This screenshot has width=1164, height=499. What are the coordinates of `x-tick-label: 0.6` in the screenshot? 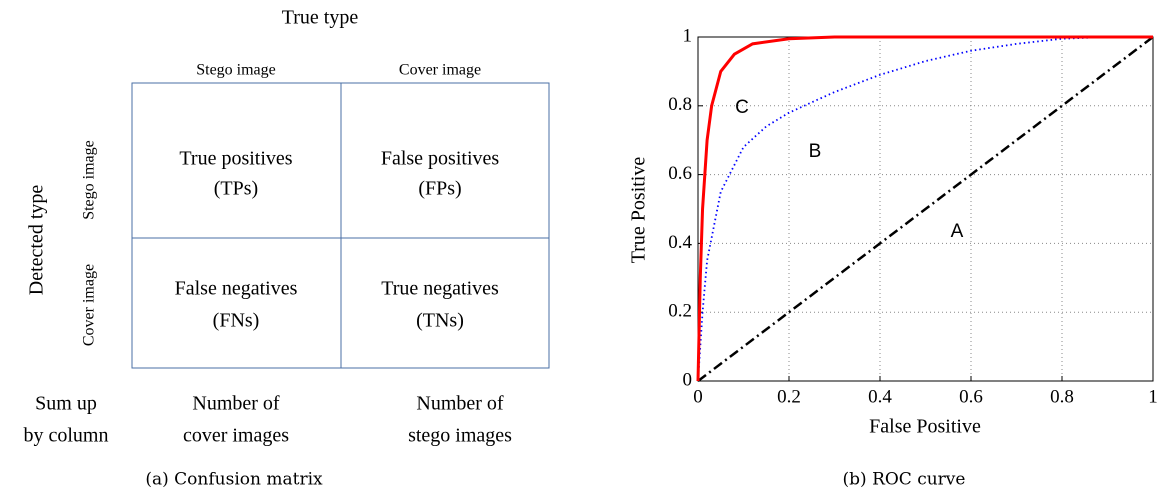 It's located at (971, 396).